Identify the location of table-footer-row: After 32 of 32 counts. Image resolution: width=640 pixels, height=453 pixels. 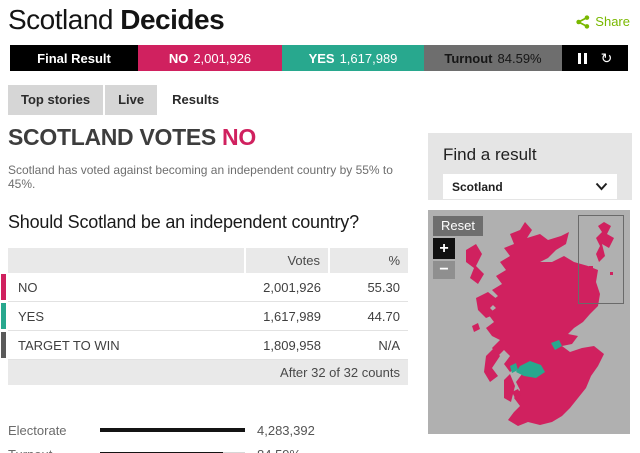
(208, 372).